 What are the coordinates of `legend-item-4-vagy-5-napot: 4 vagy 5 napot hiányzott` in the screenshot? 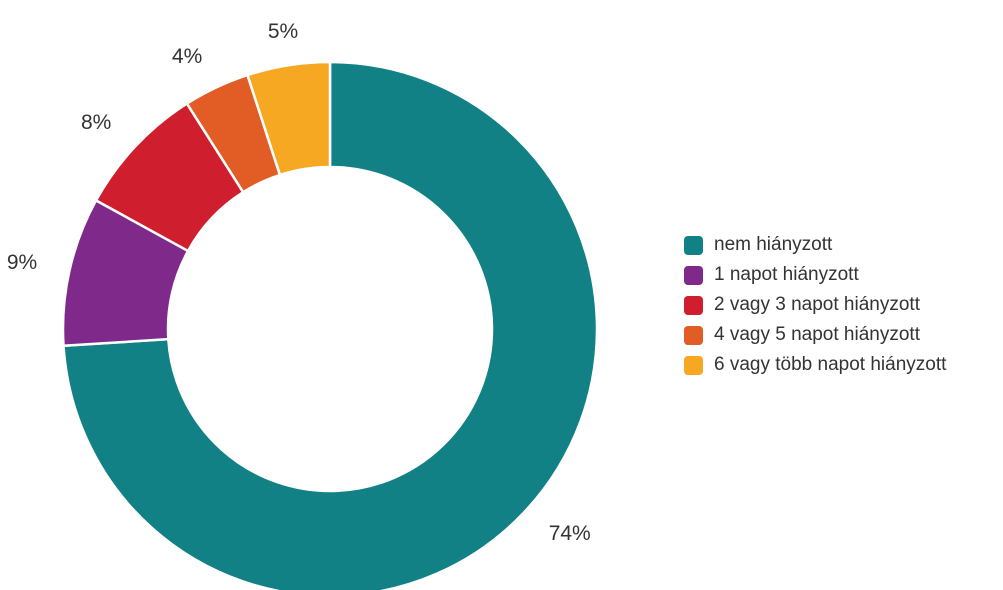 It's located at (815, 335).